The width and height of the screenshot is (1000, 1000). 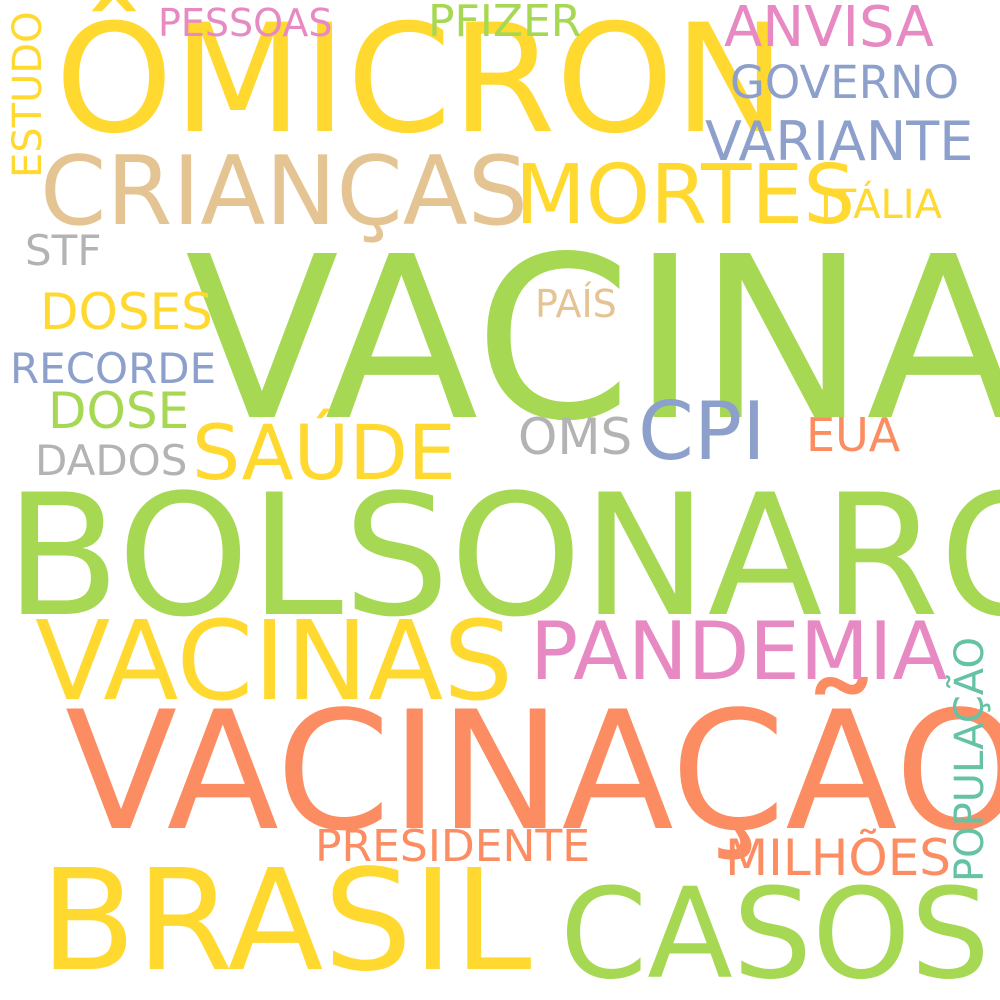 I want to click on word-brasil: BRASIL, so click(x=286, y=920).